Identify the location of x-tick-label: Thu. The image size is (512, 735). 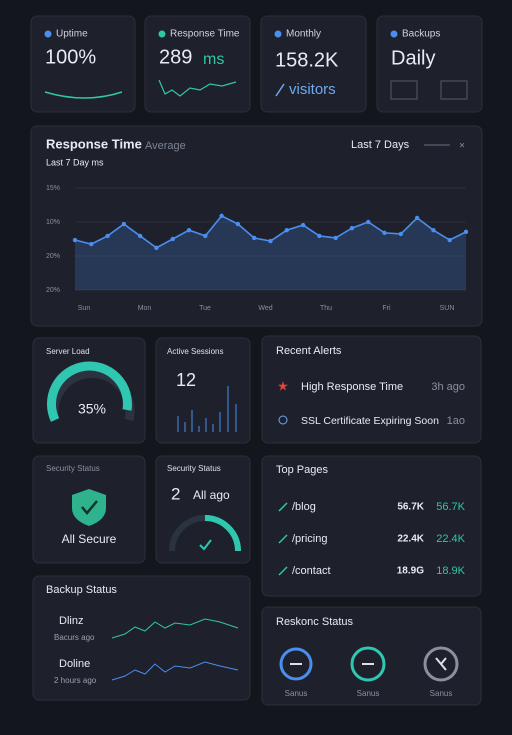
(326, 308).